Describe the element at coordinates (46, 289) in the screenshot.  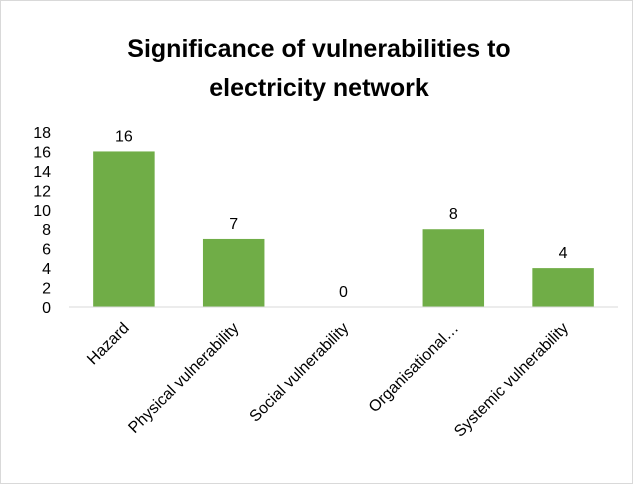
I see `y-tick-label: 2` at that location.